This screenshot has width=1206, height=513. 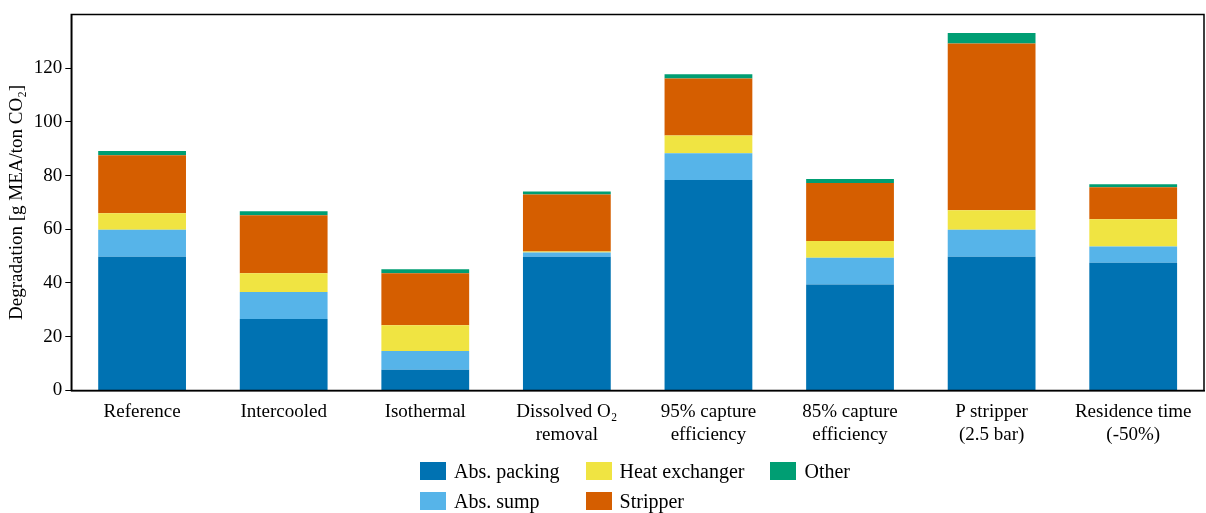 I want to click on legend-label: Abs. sump, so click(x=497, y=501).